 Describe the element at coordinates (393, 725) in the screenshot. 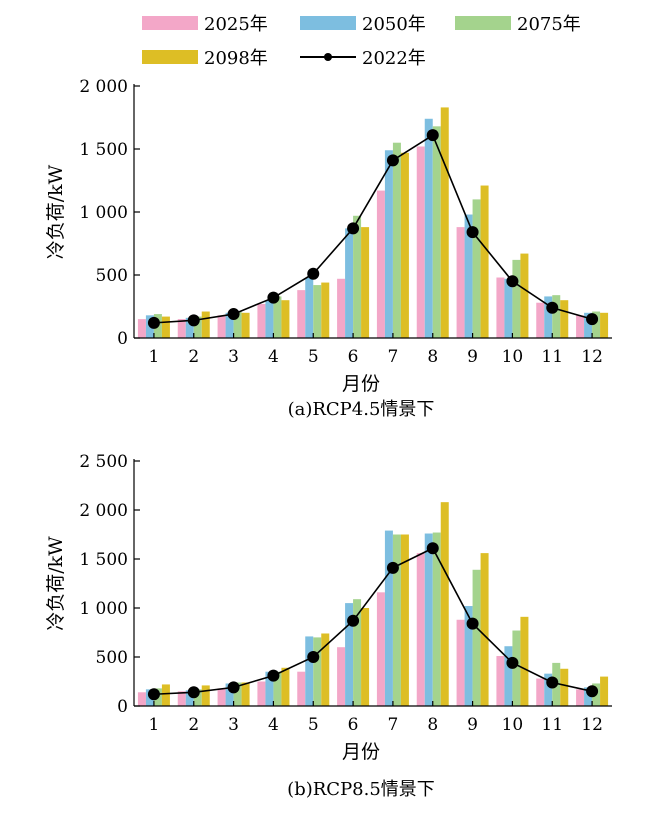

I see `x-tick-label-7: 7` at that location.